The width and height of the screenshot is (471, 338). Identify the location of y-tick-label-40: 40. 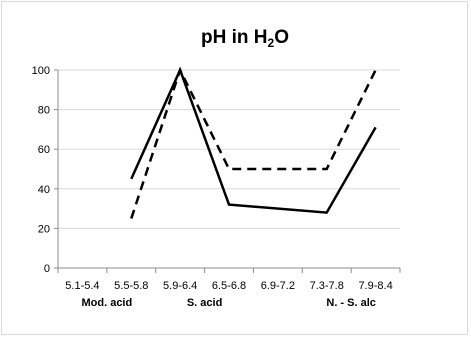
(44, 190).